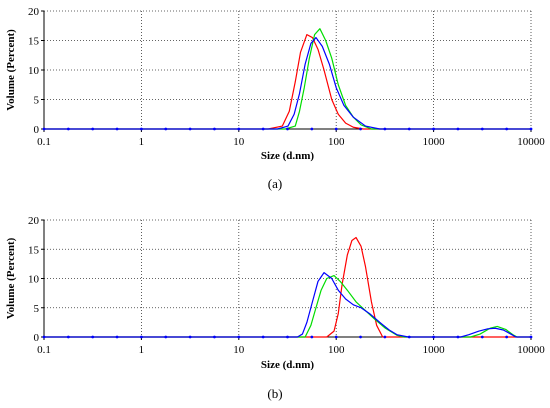  Describe the element at coordinates (37, 130) in the screenshot. I see `panel-0-y-tick-label: 0` at that location.